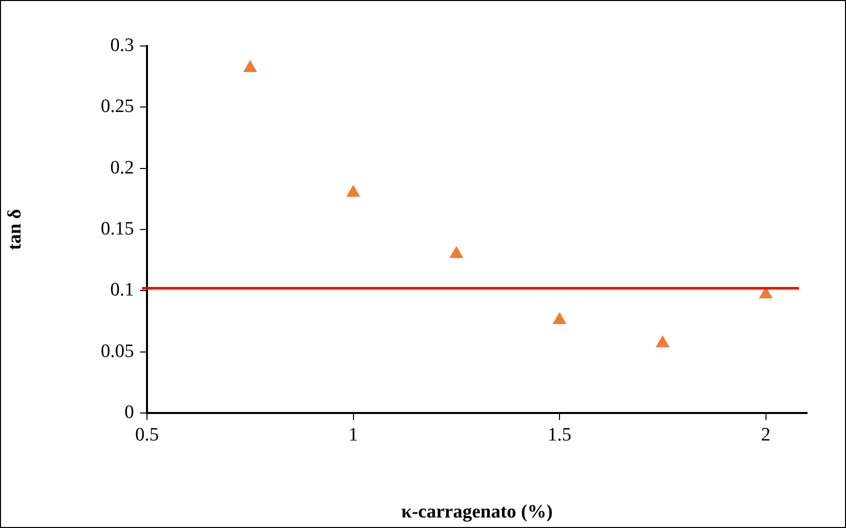  Describe the element at coordinates (129, 412) in the screenshot. I see `y-tick-label: 0` at that location.